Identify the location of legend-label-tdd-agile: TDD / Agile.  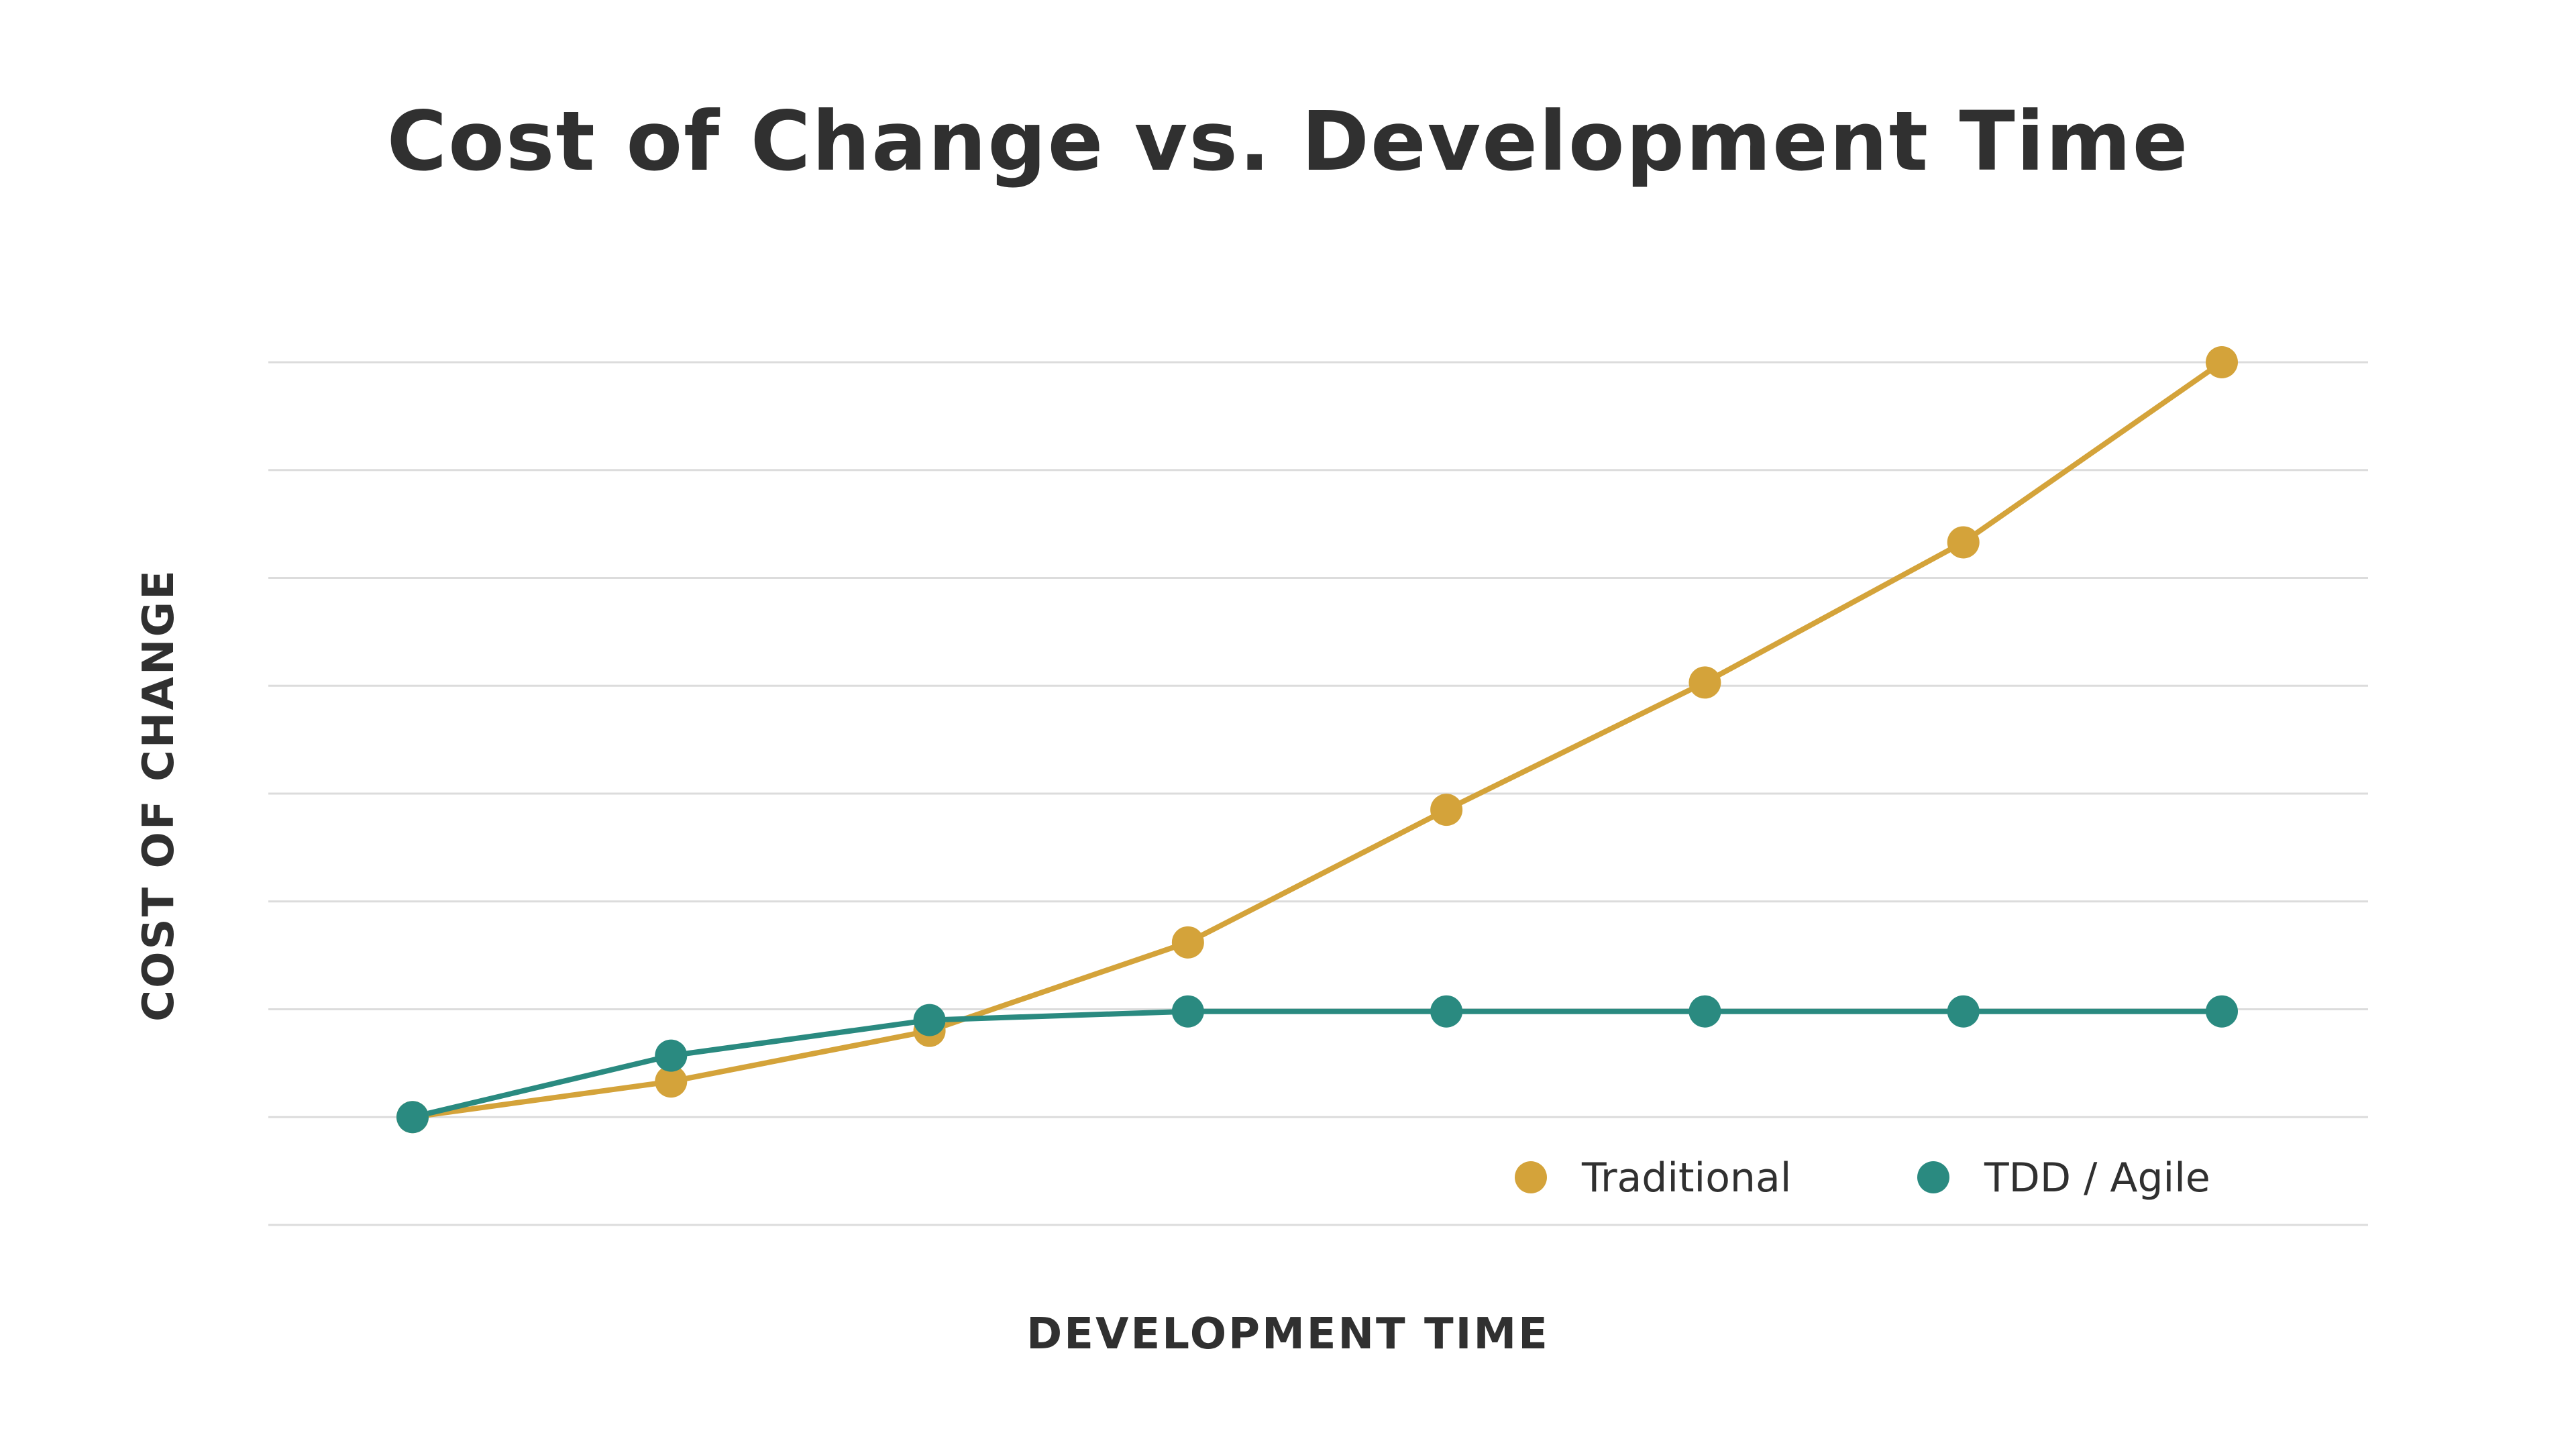
(2097, 1178).